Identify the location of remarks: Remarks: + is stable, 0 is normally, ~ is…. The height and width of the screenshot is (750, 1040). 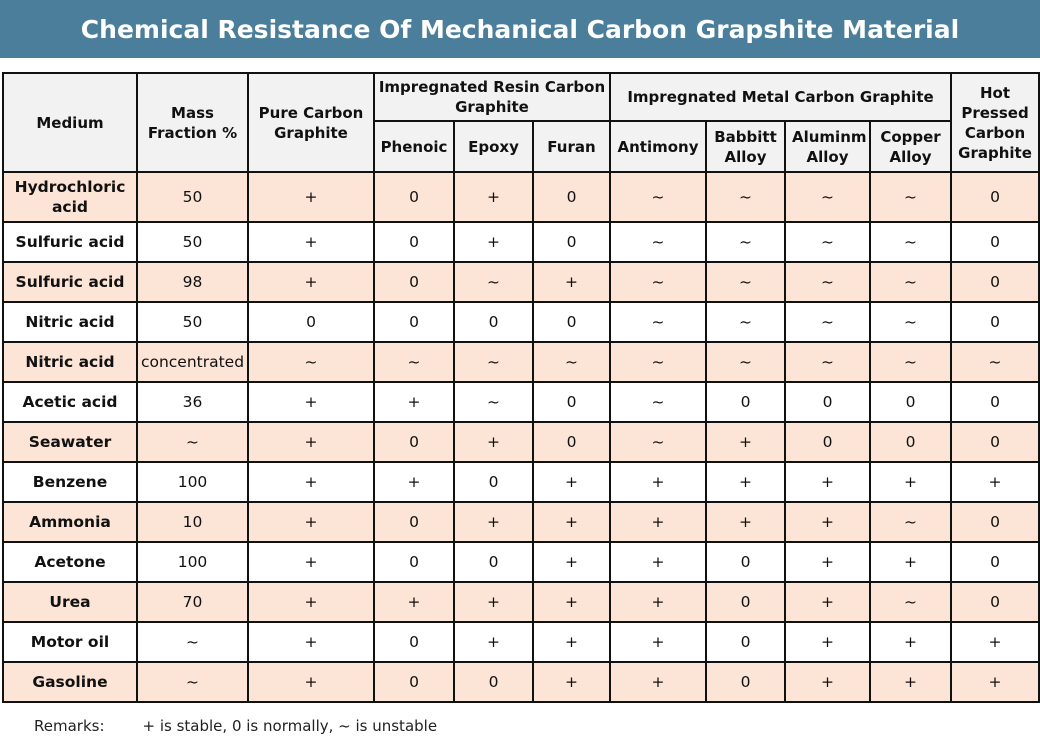
(235, 726).